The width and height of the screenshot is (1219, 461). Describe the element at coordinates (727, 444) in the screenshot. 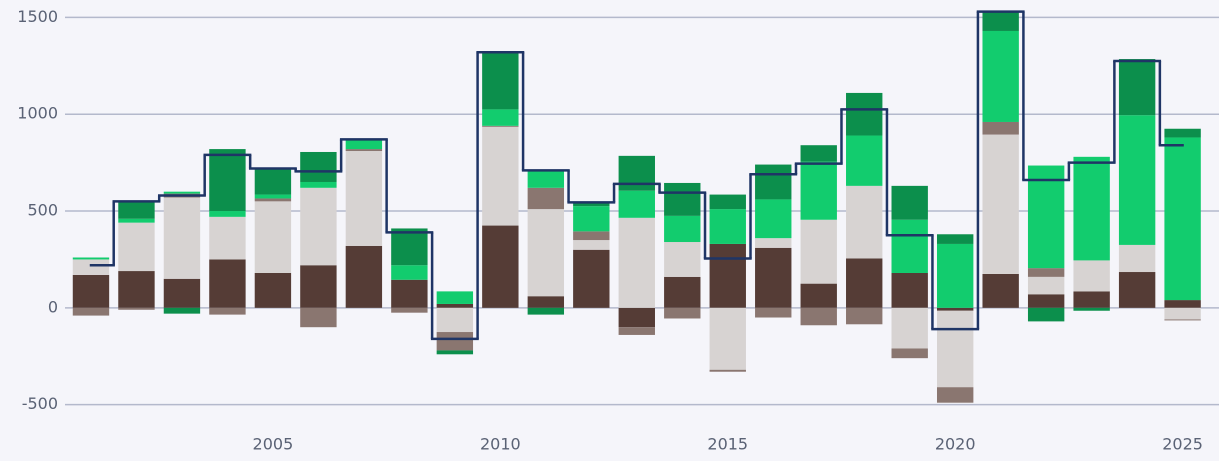

I see `x-tick-label: 2015` at that location.